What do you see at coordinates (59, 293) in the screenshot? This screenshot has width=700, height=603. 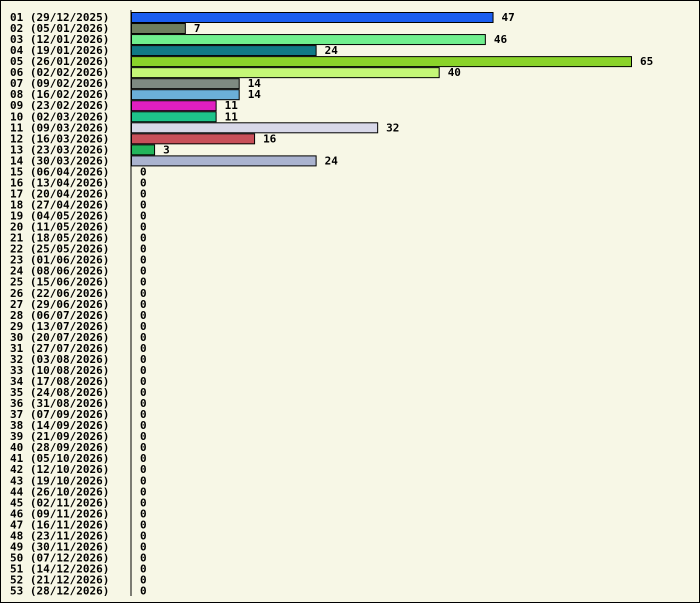 I see `category-label: 26 (22/06/2026)` at bounding box center [59, 293].